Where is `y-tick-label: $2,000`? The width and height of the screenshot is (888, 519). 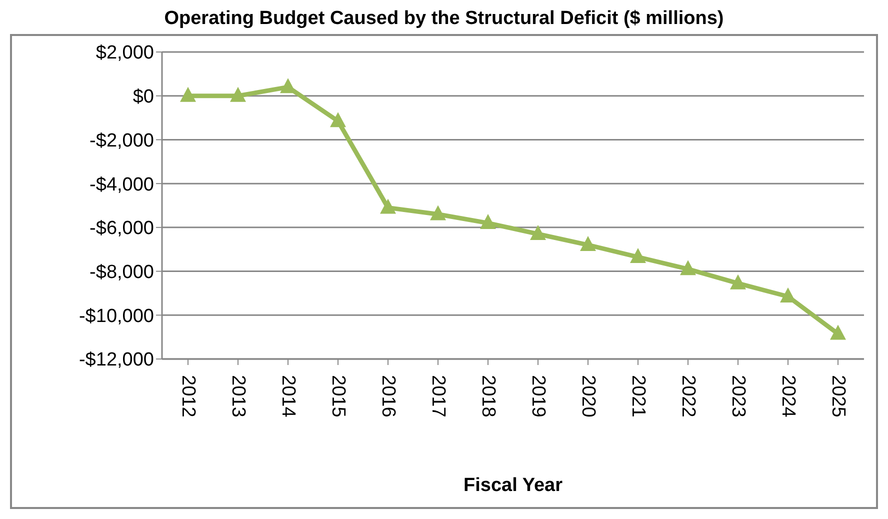 y-tick-label: $2,000 is located at coordinates (125, 53).